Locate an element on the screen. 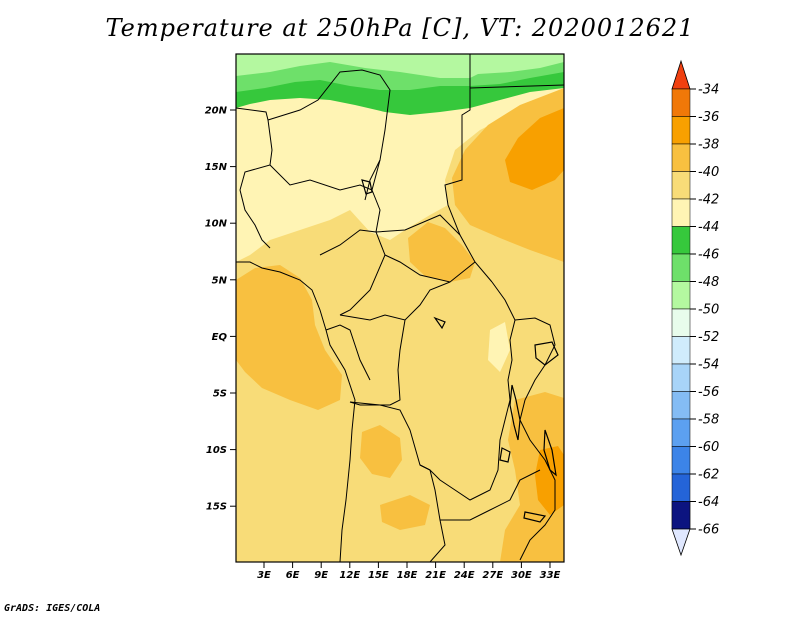 This screenshot has height=618, width=800. lon-label: 9E is located at coordinates (321, 575).